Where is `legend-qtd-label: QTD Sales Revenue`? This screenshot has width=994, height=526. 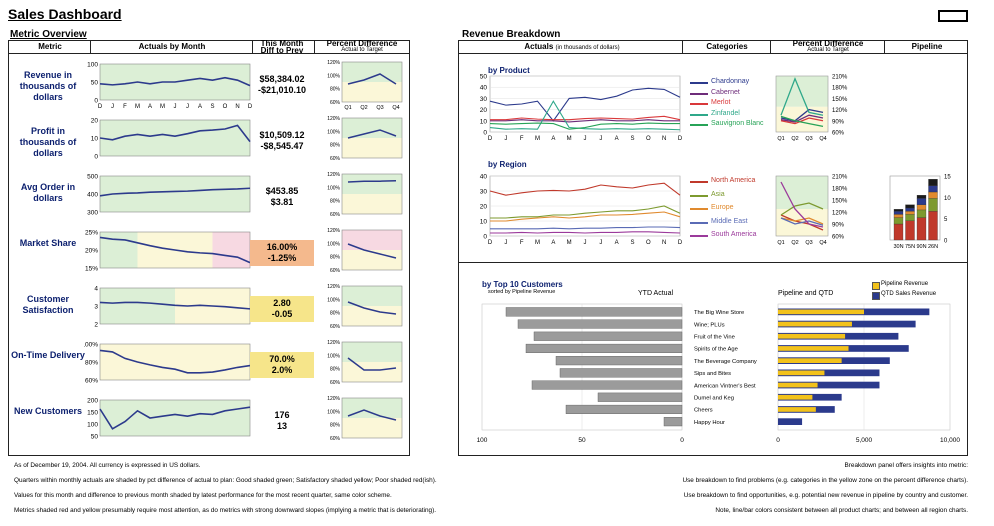
legend-qtd-label: QTD Sales Revenue is located at coordinates (909, 294).